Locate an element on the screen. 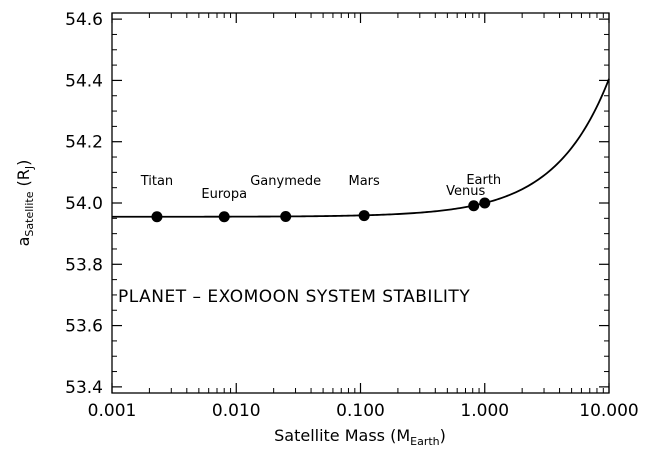  x-tick-label-4: 10.000 is located at coordinates (608, 411).